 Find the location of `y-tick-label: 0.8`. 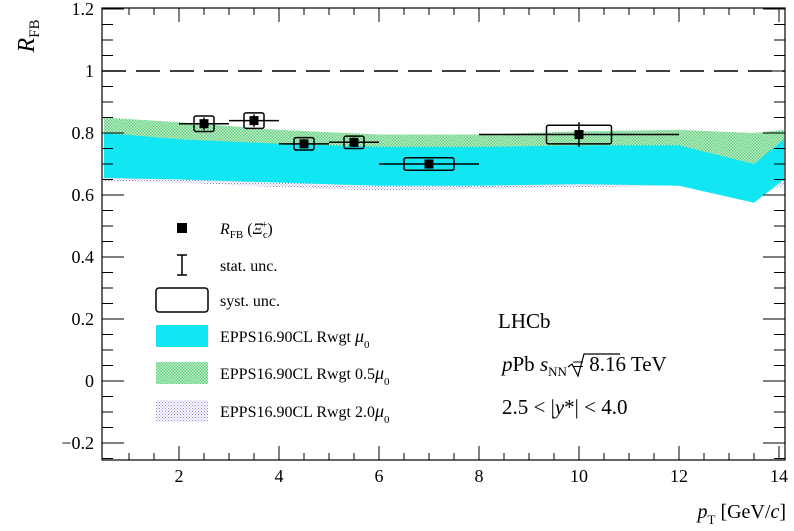

y-tick-label: 0.8 is located at coordinates (83, 133).